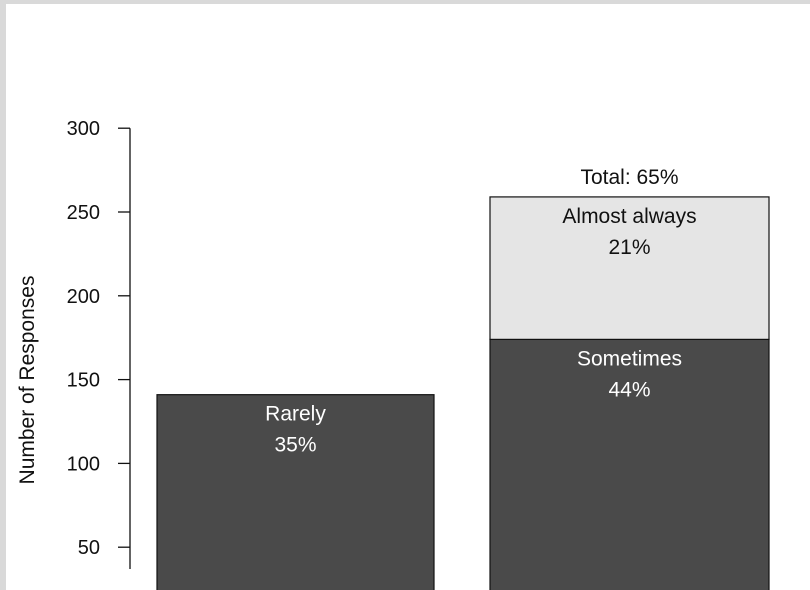 The width and height of the screenshot is (810, 590). What do you see at coordinates (99, 343) in the screenshot?
I see `y-axis: 50 100 150 200 250 300` at bounding box center [99, 343].